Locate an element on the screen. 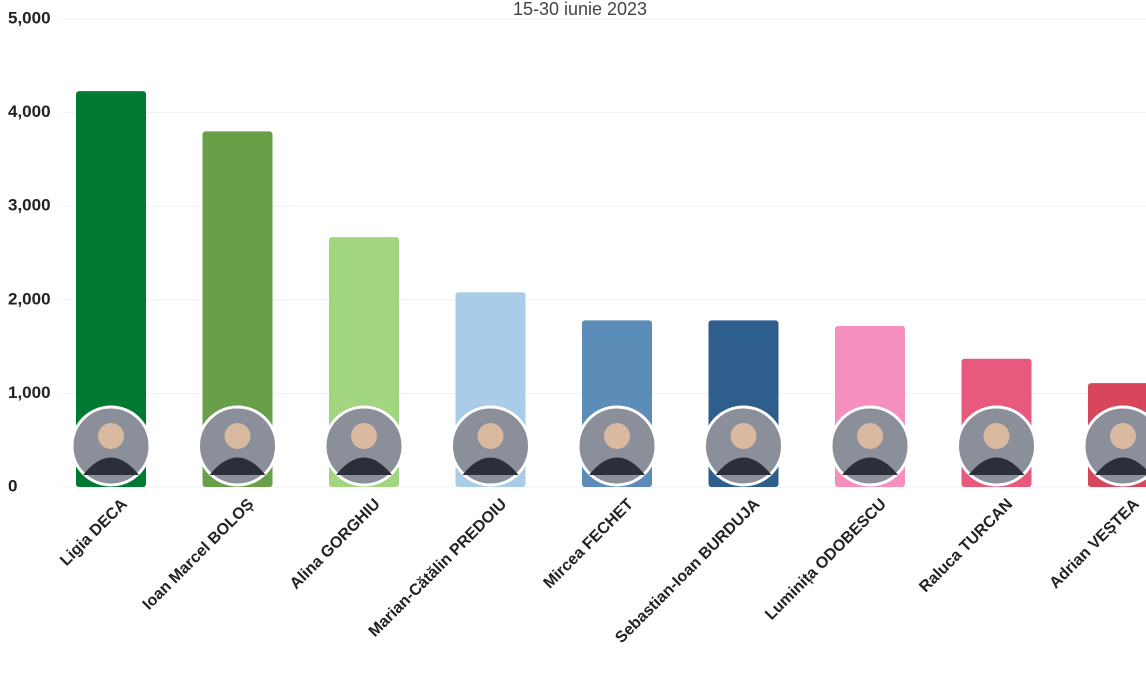  x-tick-label: Alina GORGHIU is located at coordinates (335, 544).